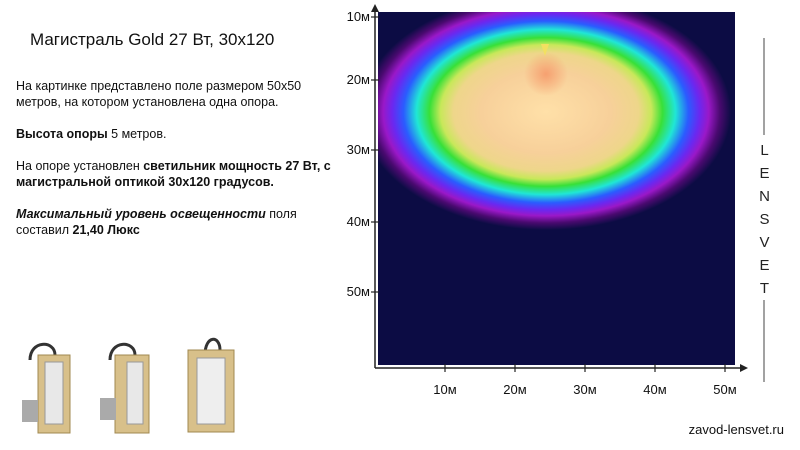 This screenshot has height=450, width=800. Describe the element at coordinates (725, 389) in the screenshot. I see `x-label: 50м` at that location.